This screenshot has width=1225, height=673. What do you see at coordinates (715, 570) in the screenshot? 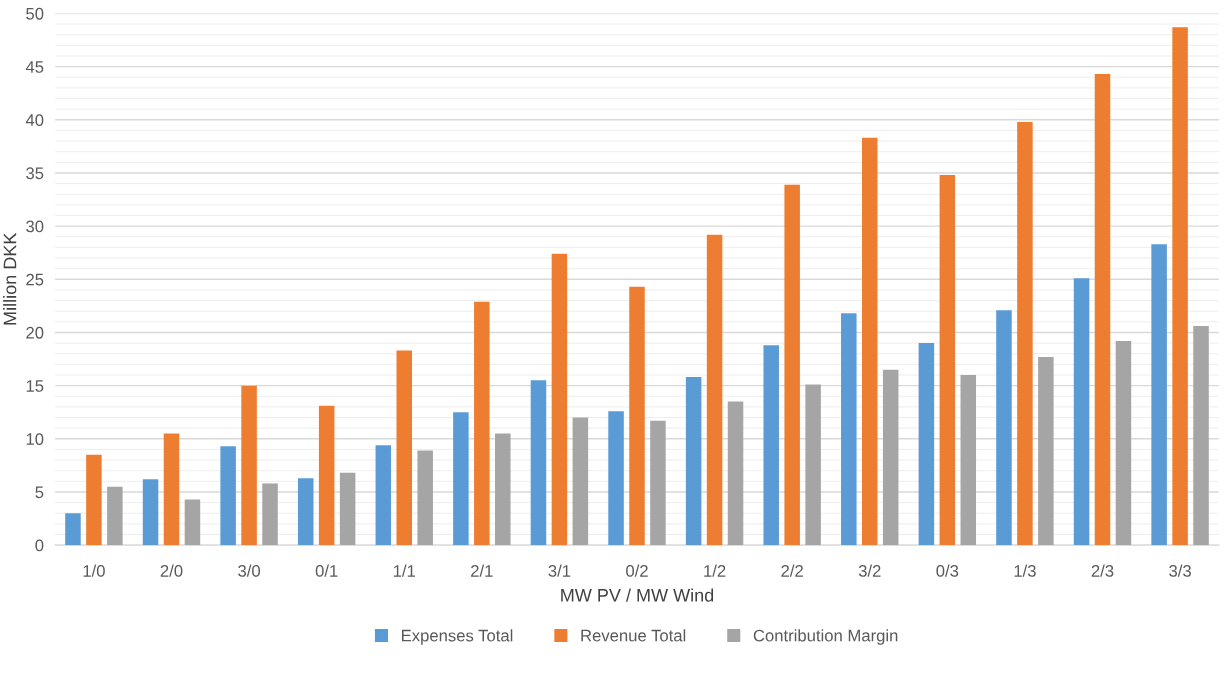
I see `x-tick-label: 1/2` at bounding box center [715, 570].